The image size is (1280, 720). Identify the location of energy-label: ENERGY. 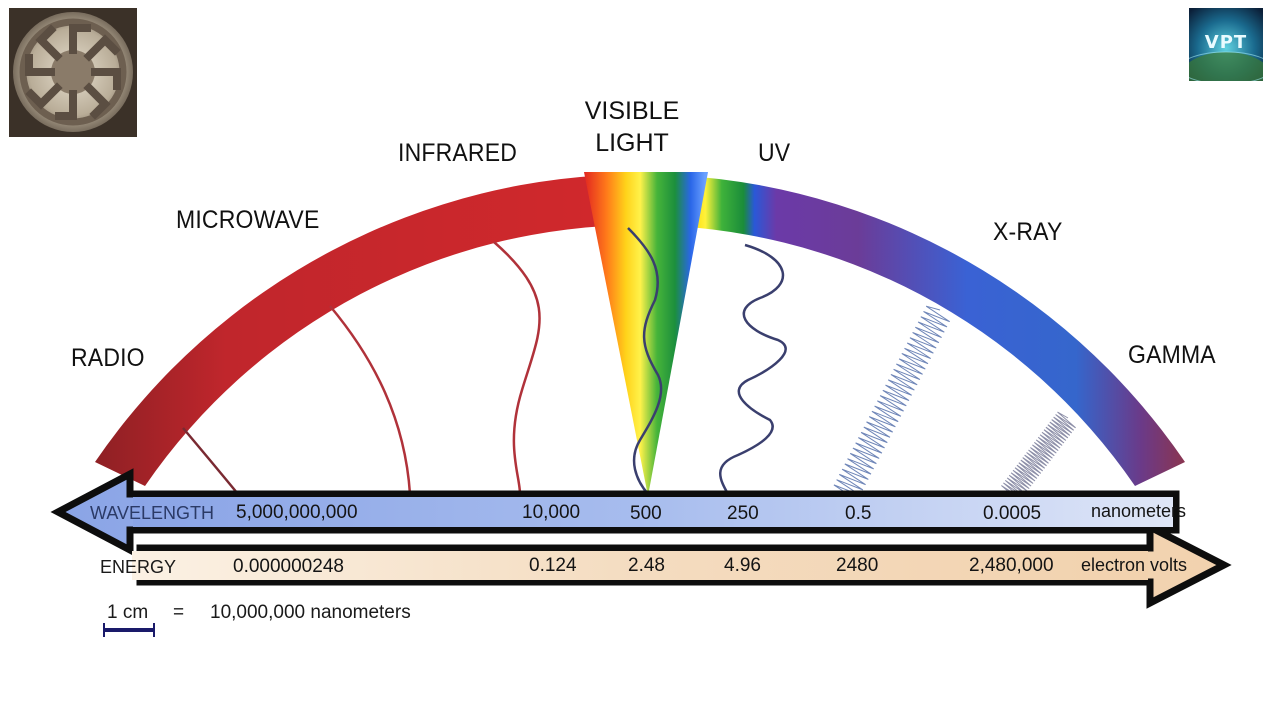
(138, 567).